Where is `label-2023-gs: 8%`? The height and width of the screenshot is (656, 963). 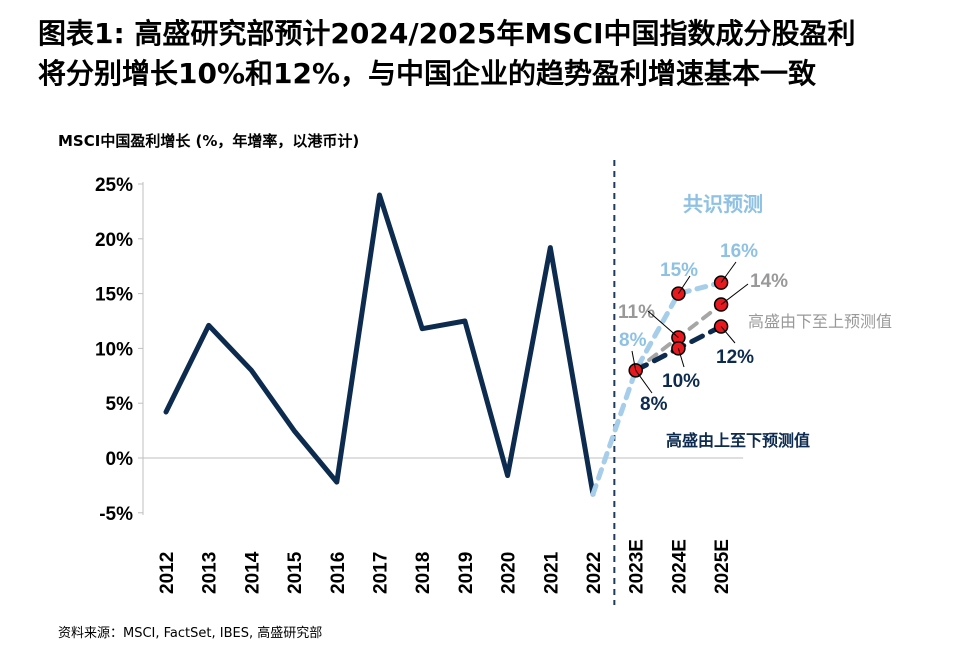 label-2023-gs: 8% is located at coordinates (654, 404).